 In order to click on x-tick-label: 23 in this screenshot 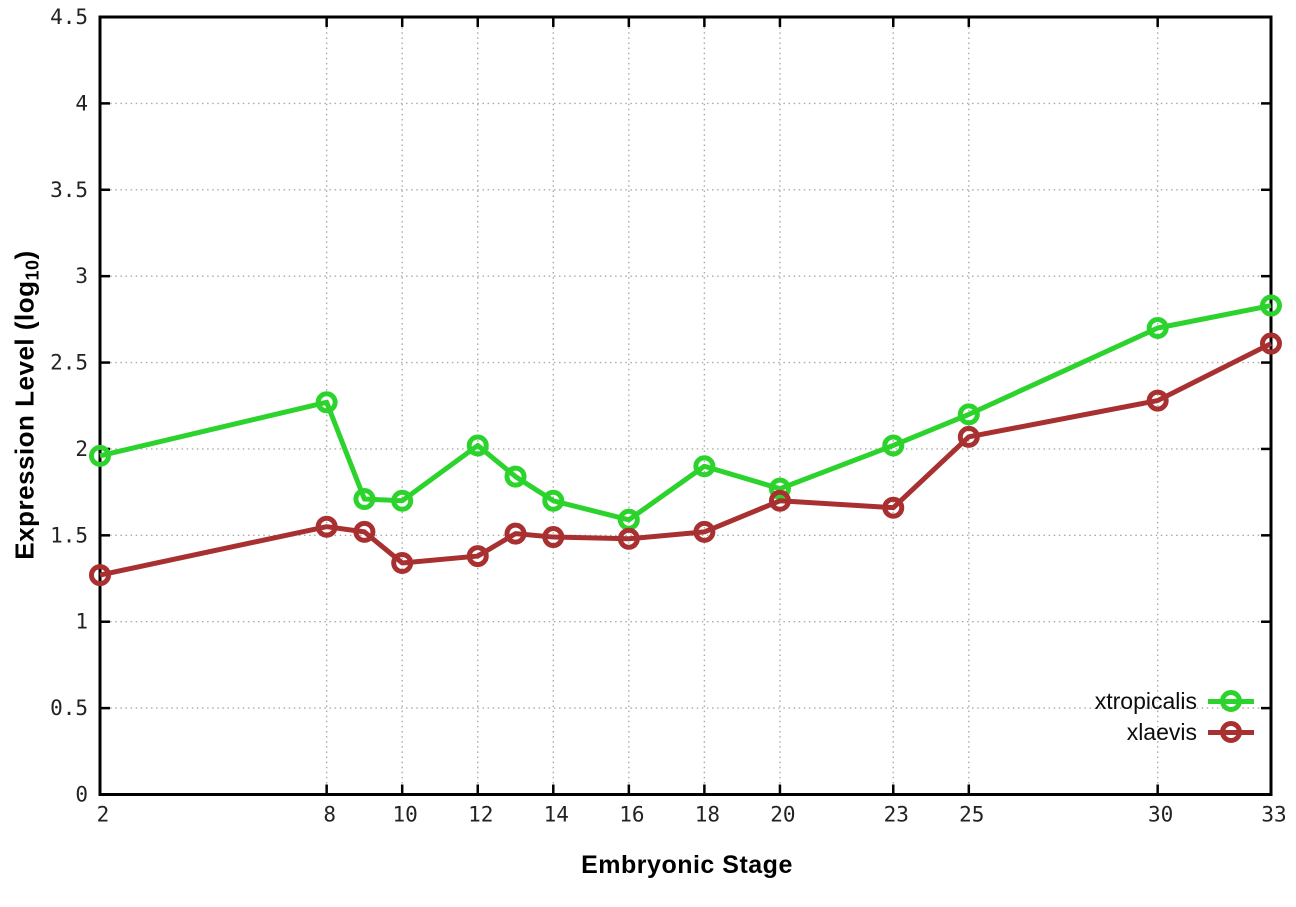, I will do `click(896, 815)`.